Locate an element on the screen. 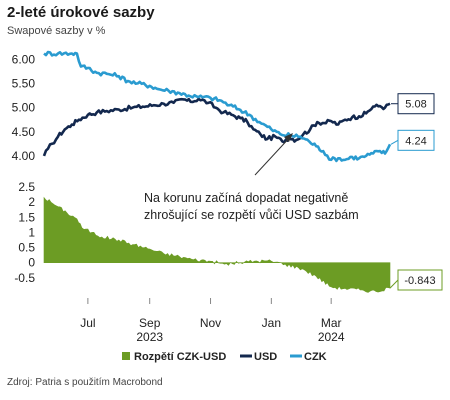 This screenshot has width=450, height=400. spread-end-label: -0.843 is located at coordinates (419, 281).